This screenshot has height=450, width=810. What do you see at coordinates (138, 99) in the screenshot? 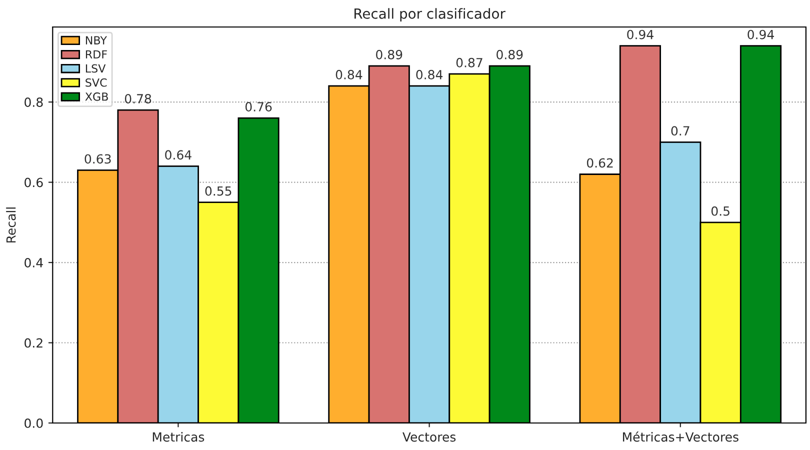
I see `data-label: 0.78` at bounding box center [138, 99].